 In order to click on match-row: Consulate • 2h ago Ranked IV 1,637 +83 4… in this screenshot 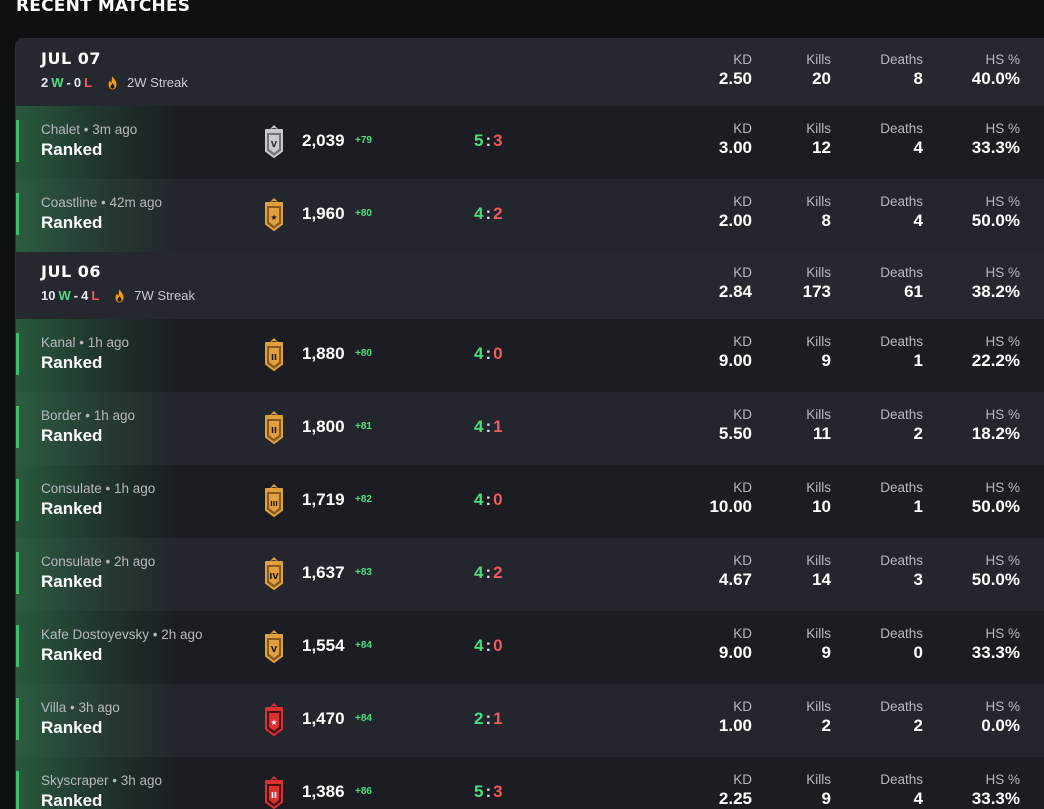, I will do `click(530, 574)`.